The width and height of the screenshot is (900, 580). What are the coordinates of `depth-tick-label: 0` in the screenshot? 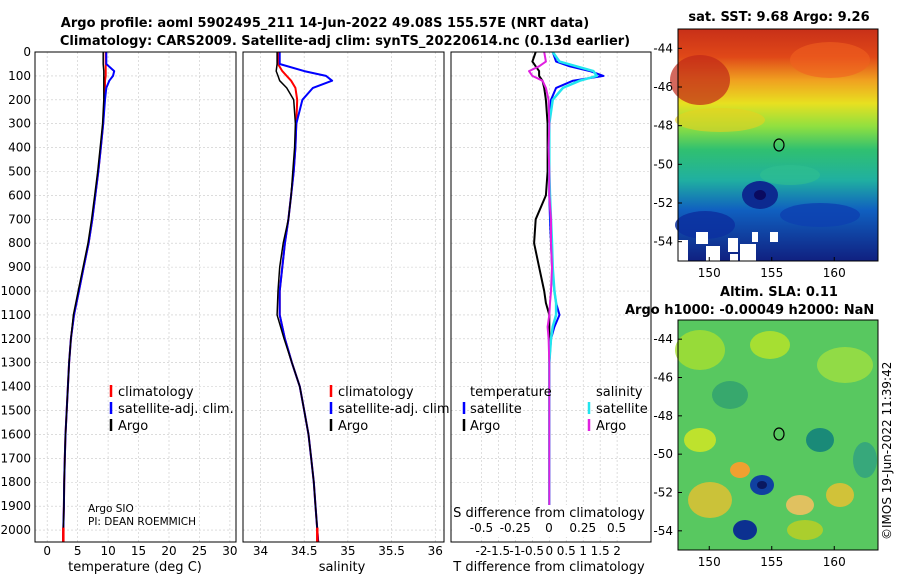 It's located at (27, 52).